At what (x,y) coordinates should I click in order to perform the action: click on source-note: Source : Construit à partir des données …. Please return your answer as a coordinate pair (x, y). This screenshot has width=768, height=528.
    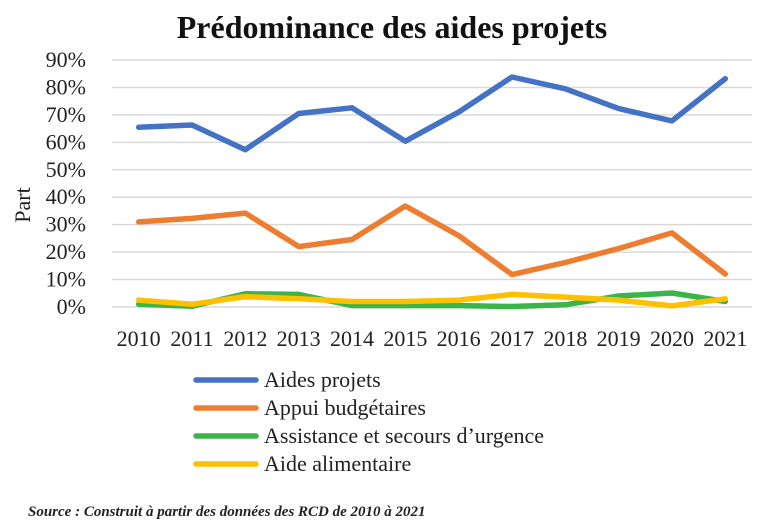
    Looking at the image, I should click on (227, 512).